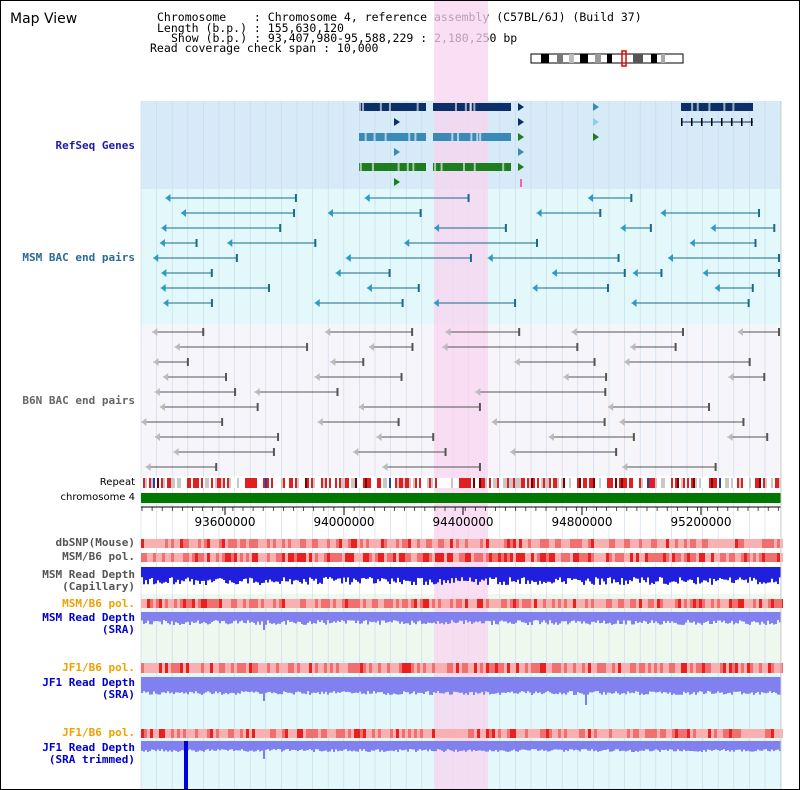  What do you see at coordinates (95, 145) in the screenshot?
I see `refseq-genes-label: RefSeq Genes` at bounding box center [95, 145].